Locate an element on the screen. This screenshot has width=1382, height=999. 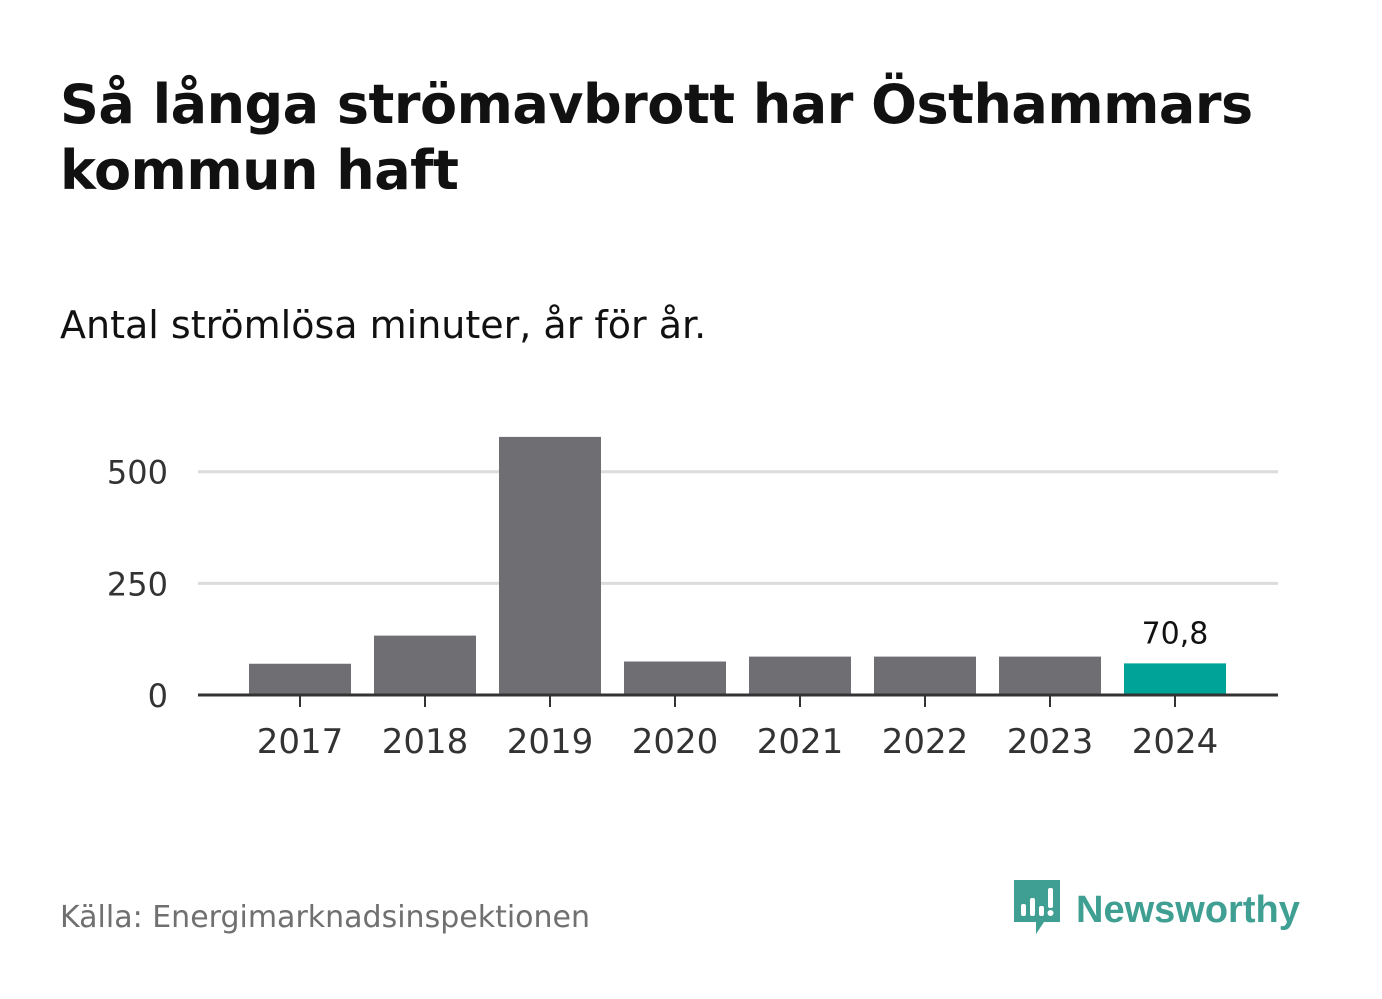
source-note: Källa: Energimarknadsinspektionen is located at coordinates (325, 917).